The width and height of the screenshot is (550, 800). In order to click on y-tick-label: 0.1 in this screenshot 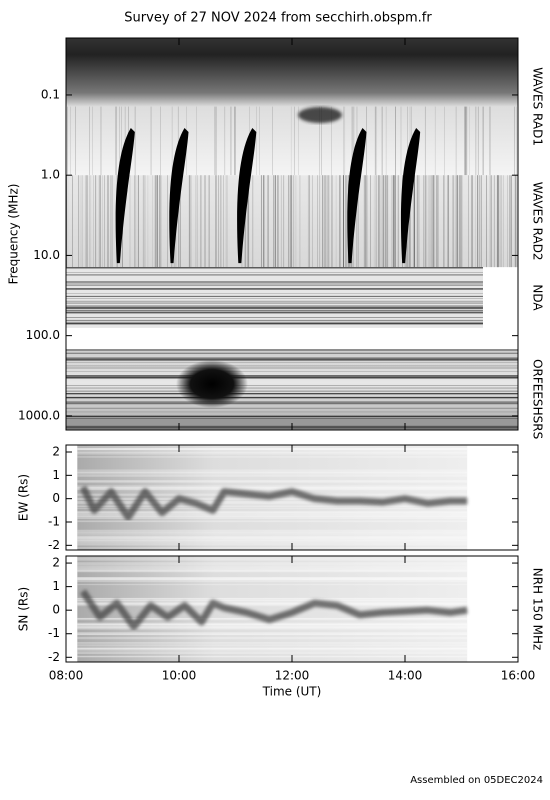, I will do `click(50, 94)`.